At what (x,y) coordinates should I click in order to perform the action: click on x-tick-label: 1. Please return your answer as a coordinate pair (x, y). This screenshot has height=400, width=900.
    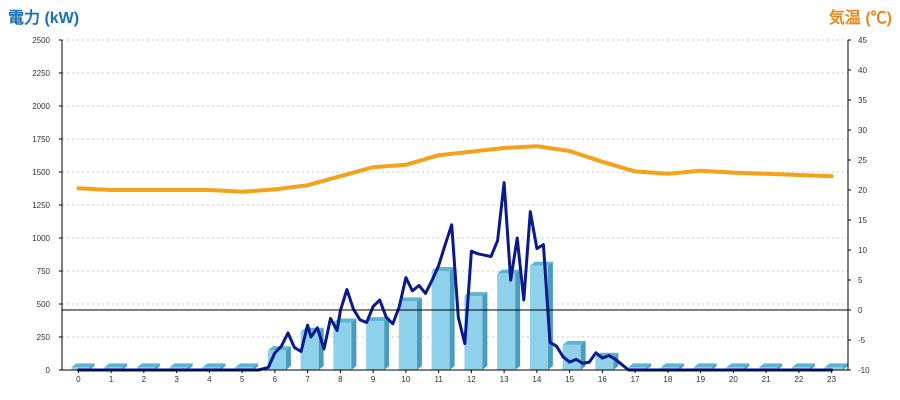
    Looking at the image, I should click on (111, 379).